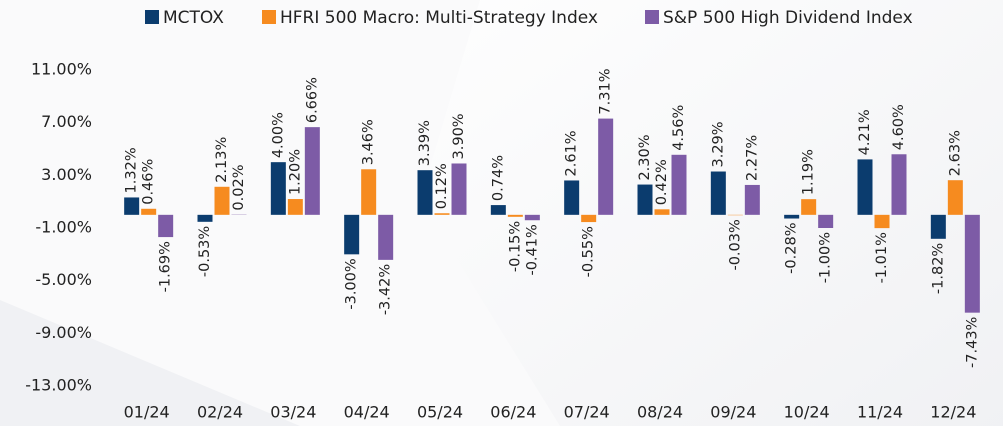 The height and width of the screenshot is (426, 1003). What do you see at coordinates (386, 289) in the screenshot?
I see `value-label: -3.42%` at bounding box center [386, 289].